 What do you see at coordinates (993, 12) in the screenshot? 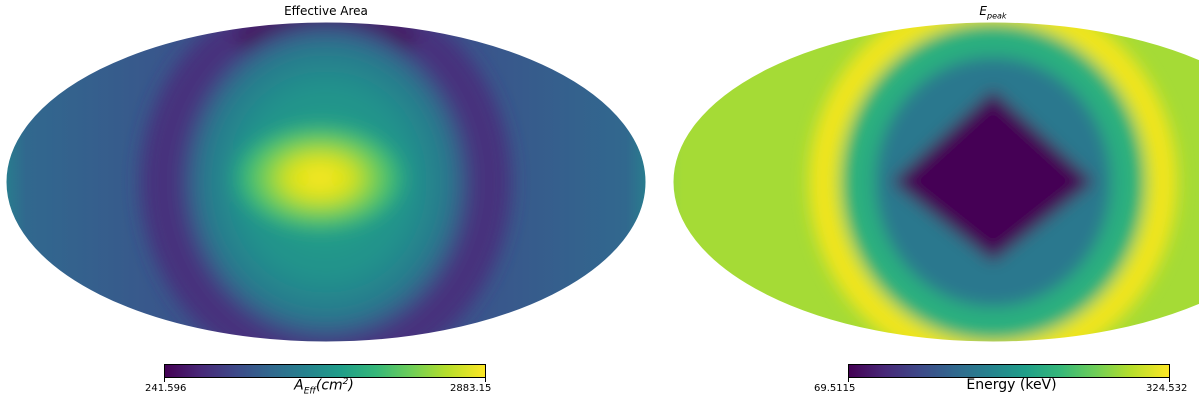
I see `epeak-title: Epeak` at bounding box center [993, 12].